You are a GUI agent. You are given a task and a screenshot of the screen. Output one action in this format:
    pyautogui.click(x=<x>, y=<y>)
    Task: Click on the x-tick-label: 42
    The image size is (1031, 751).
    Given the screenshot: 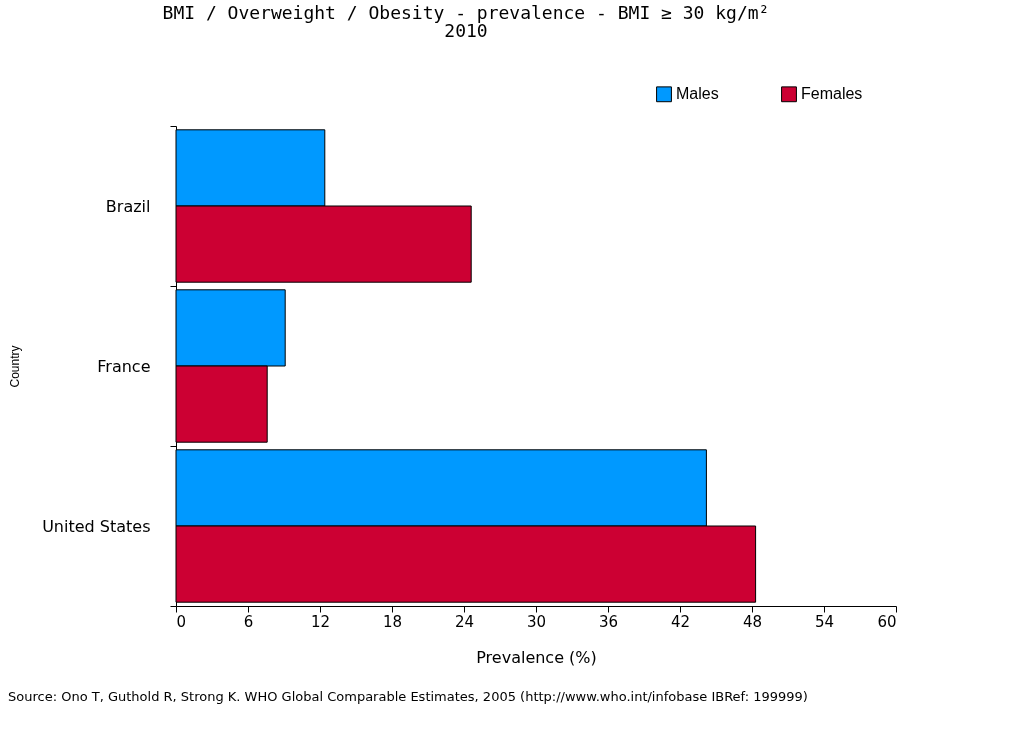 What is the action you would take?
    pyautogui.click(x=680, y=621)
    